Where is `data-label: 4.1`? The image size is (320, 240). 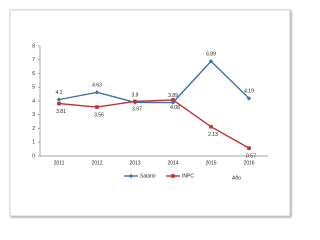
data-label: 4.1 is located at coordinates (59, 93).